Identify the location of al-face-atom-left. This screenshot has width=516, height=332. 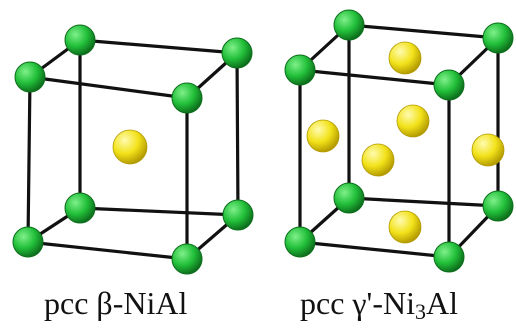
(323, 136).